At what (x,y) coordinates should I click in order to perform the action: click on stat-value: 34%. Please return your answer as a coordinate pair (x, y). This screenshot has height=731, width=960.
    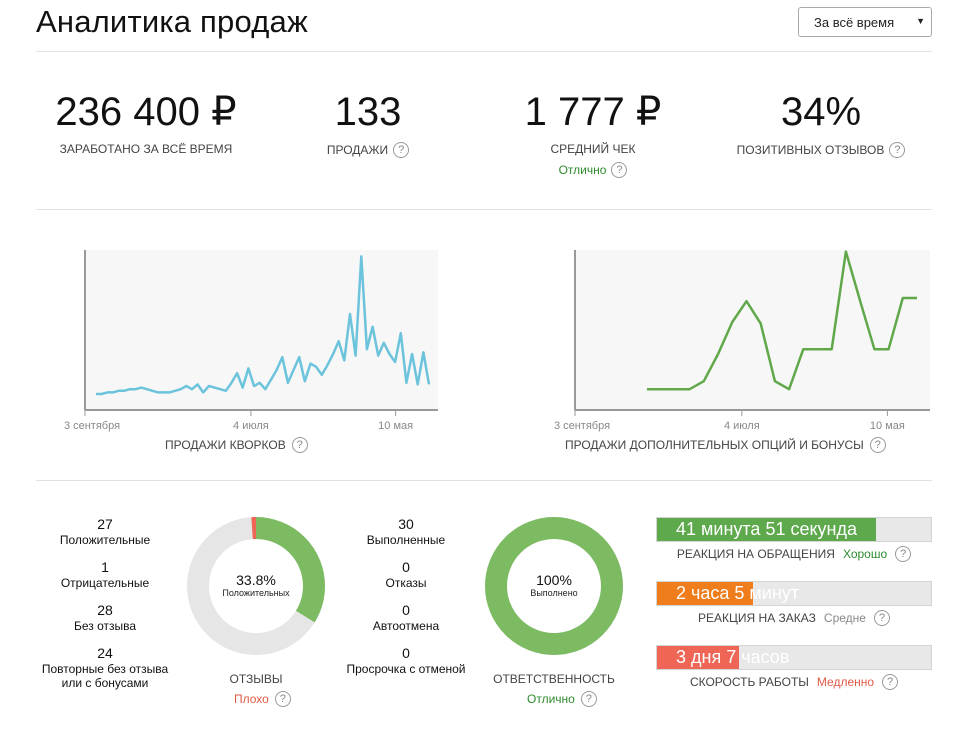
    Looking at the image, I should click on (821, 112).